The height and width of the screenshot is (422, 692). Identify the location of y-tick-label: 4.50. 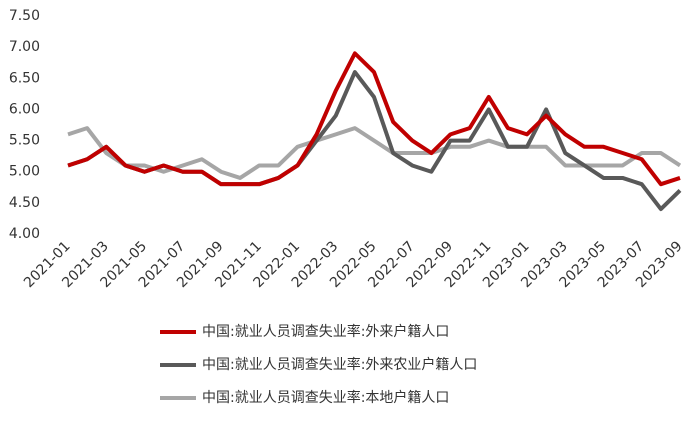
(24, 203).